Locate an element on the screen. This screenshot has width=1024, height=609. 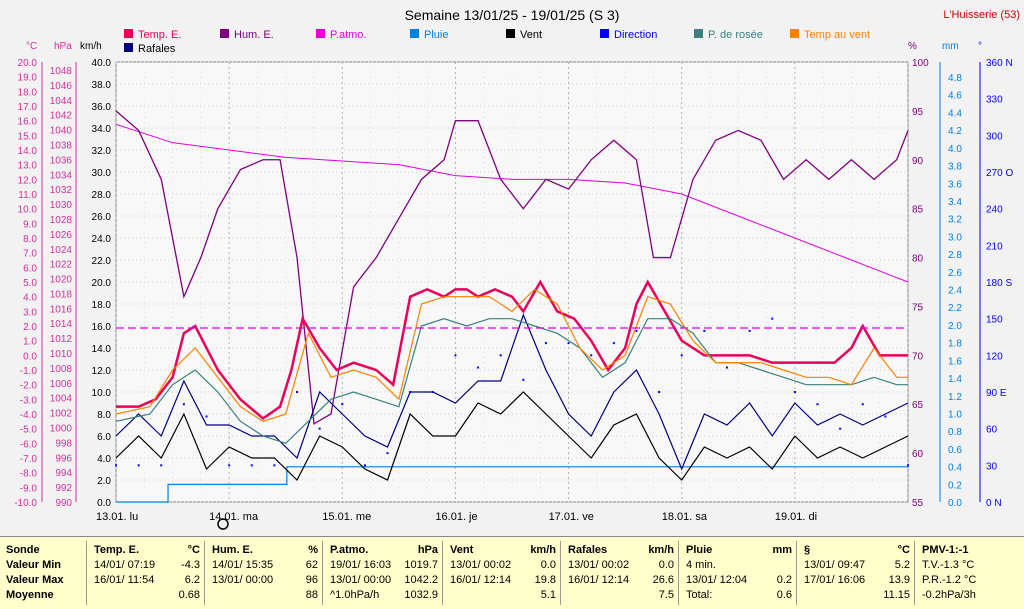
press-tick-label: 1042 is located at coordinates (61, 116).